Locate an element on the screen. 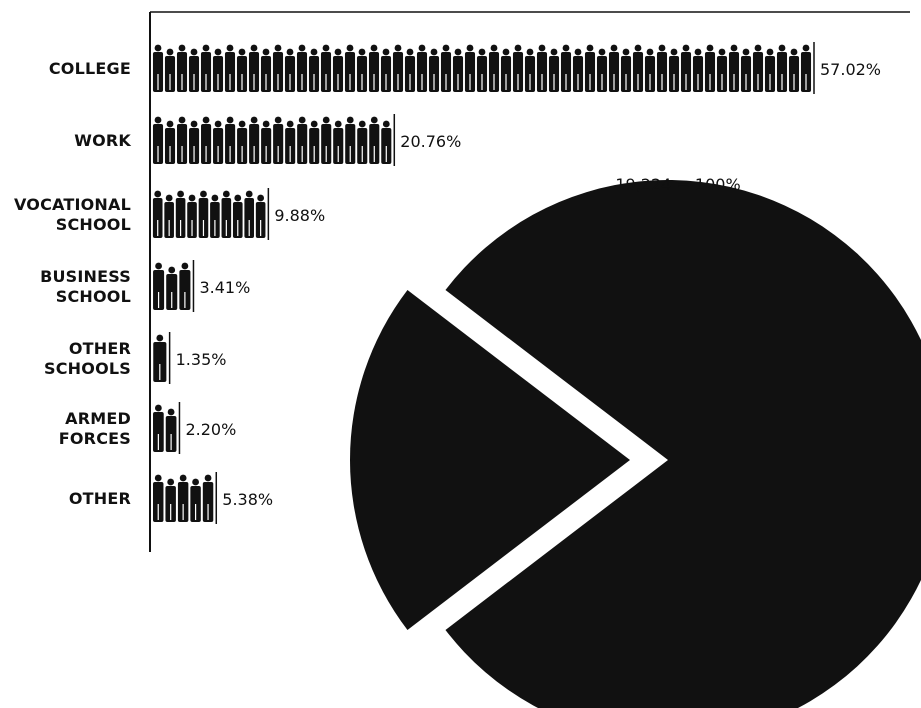  category-label: OTHER SCHOOLS is located at coordinates (87, 358).